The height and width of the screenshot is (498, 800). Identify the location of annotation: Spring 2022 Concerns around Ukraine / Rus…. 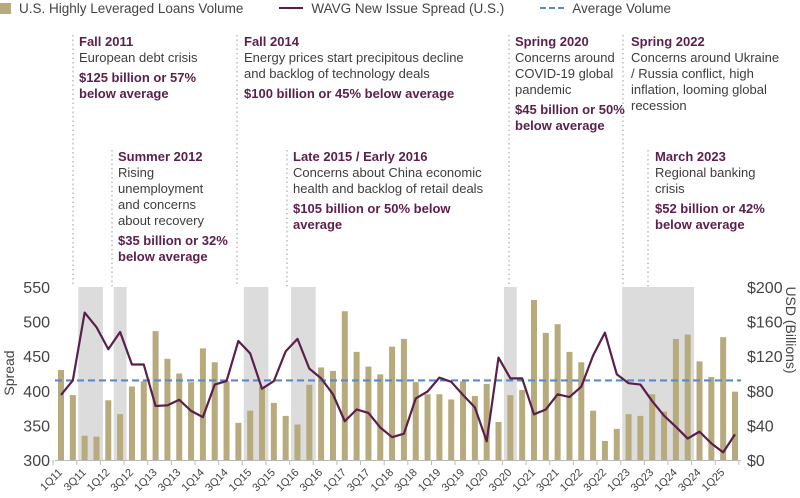
(706, 74).